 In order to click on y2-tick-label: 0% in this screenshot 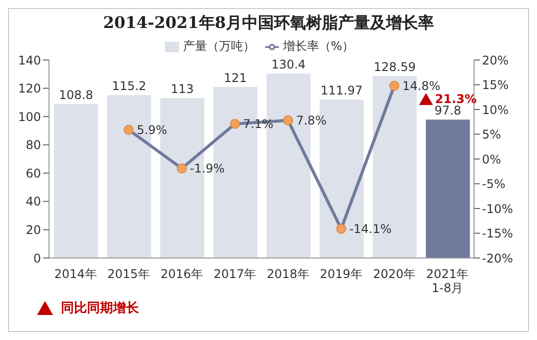, I will do `click(492, 159)`.